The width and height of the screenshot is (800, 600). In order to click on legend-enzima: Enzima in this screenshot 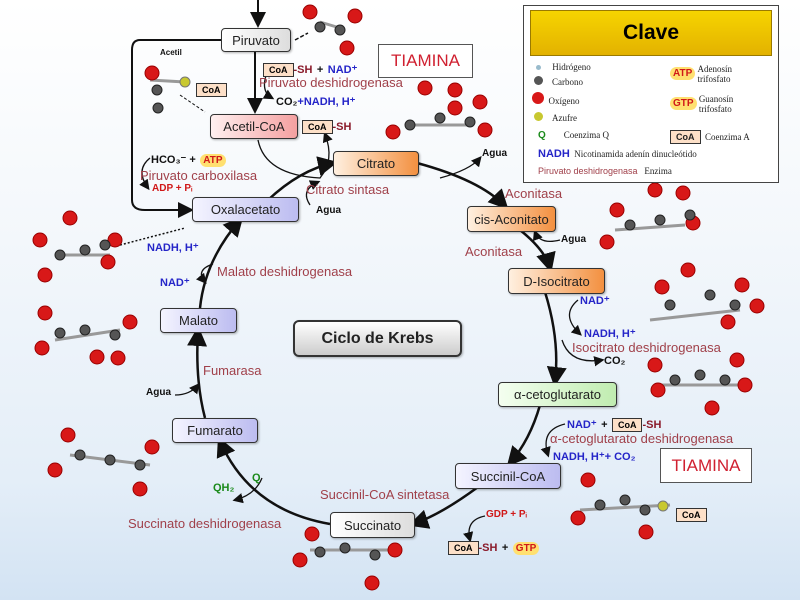, I will do `click(658, 171)`.